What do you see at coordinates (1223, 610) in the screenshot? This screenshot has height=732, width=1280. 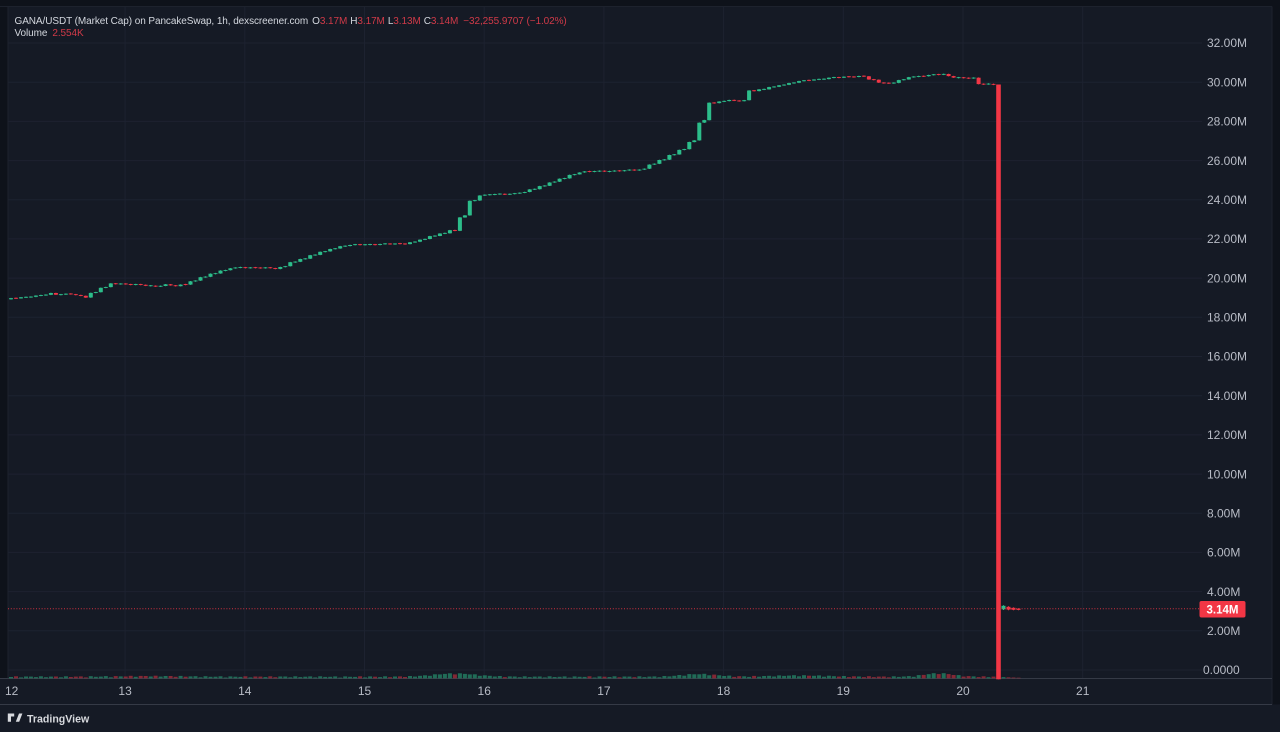 I see `svg-text: 3.14M` at bounding box center [1223, 610].